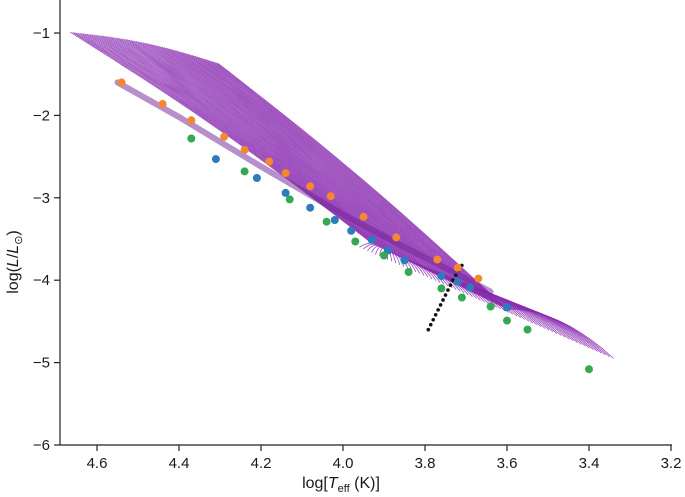  What do you see at coordinates (97, 463) in the screenshot?
I see `x-tick-label: 4.6` at bounding box center [97, 463].